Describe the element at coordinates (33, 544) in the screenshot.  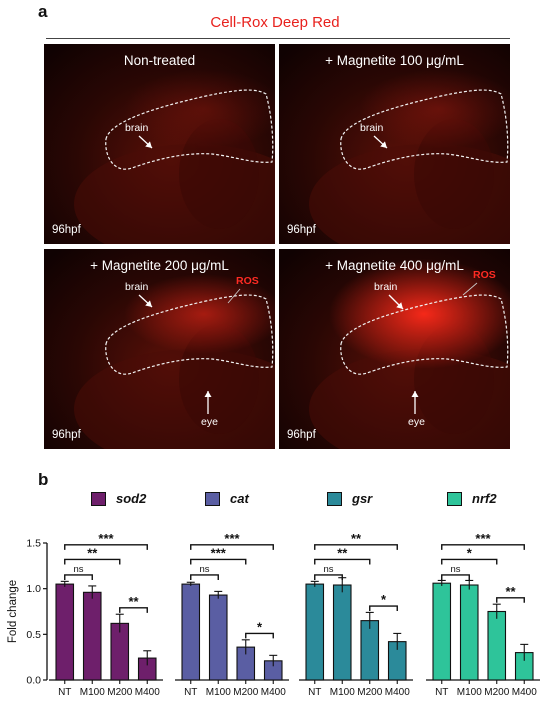
I see `y-tick-label: 1.5` at that location.